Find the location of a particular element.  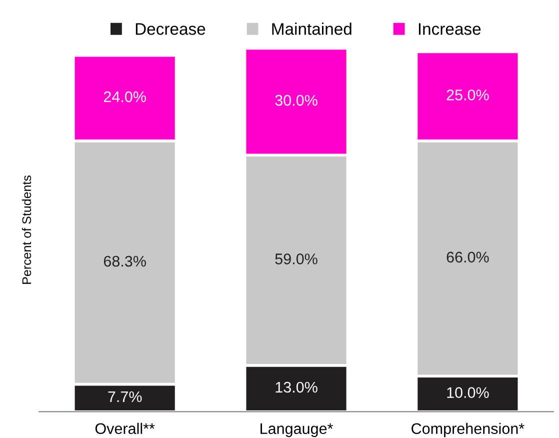

legend-label: Increase is located at coordinates (449, 29).